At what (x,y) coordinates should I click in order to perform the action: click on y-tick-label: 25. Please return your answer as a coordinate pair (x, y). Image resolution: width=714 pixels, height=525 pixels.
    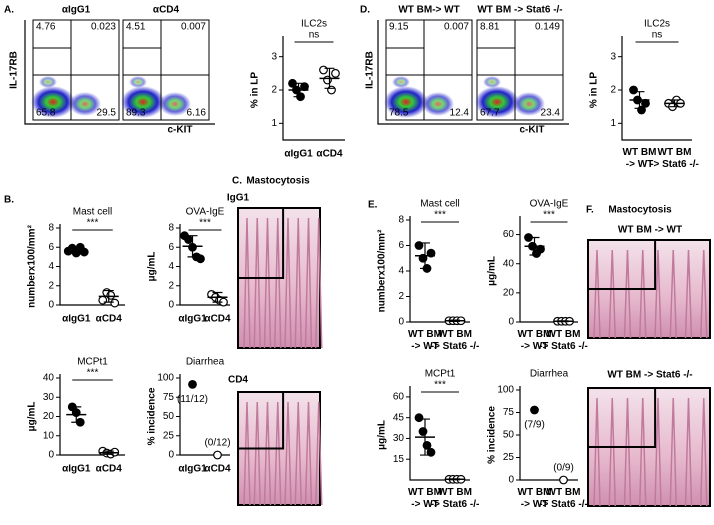
    Looking at the image, I should click on (169, 435).